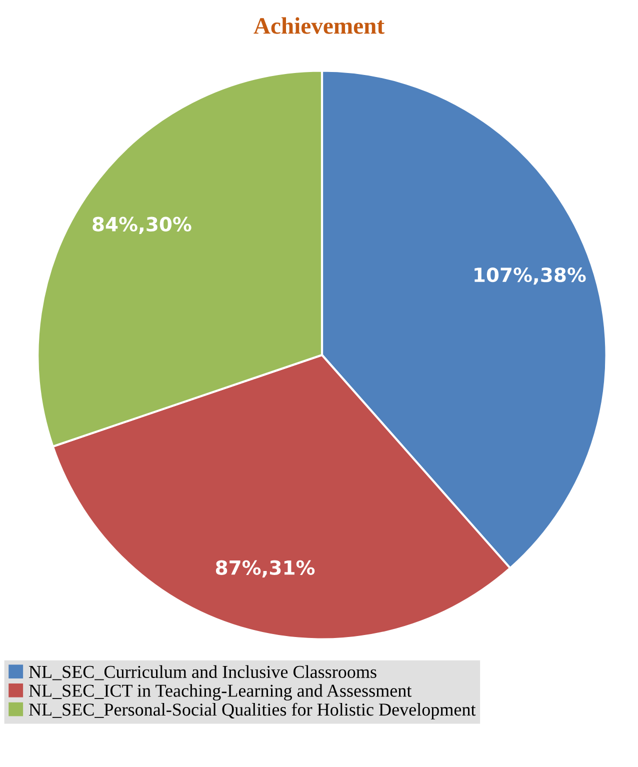 The width and height of the screenshot is (638, 767). What do you see at coordinates (142, 225) in the screenshot?
I see `data-label: 84%,30%` at bounding box center [142, 225].